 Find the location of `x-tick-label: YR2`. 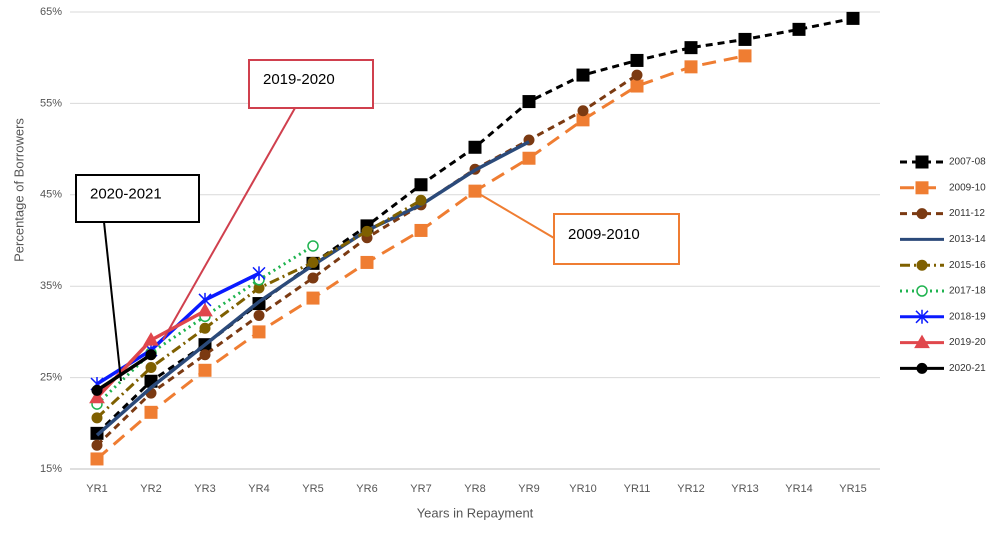

x-tick-label: YR2 is located at coordinates (150, 489).